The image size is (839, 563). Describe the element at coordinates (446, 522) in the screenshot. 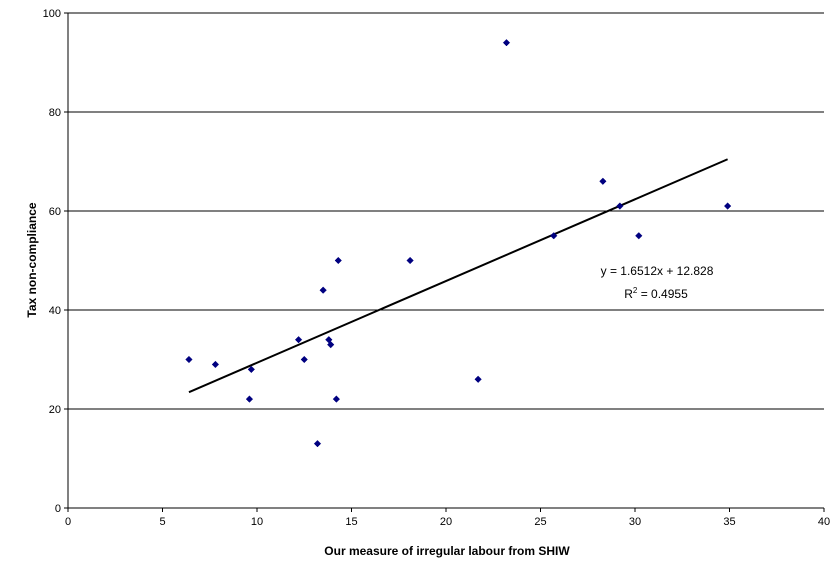

I see `x-tick-label-4: 20` at that location.